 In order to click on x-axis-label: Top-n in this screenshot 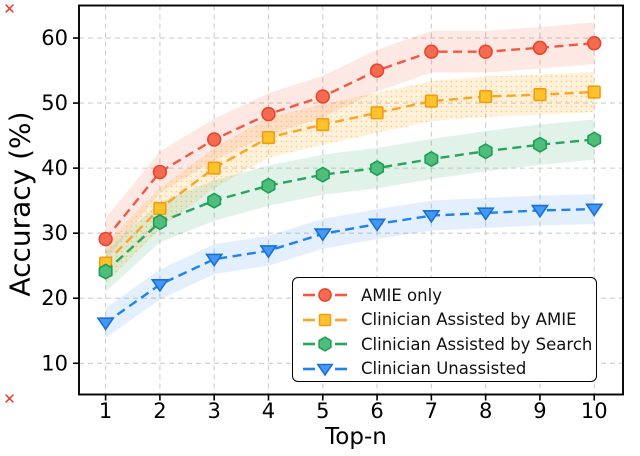, I will do `click(356, 437)`.